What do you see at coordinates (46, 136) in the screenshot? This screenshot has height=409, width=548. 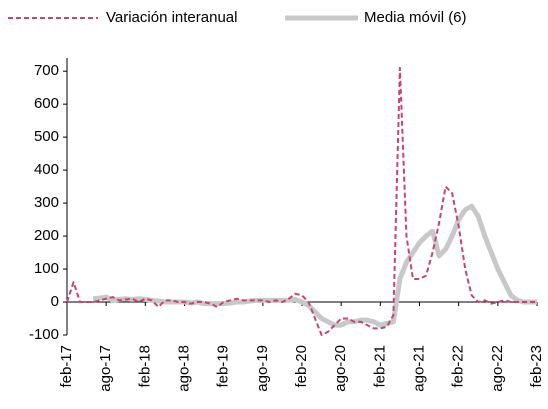 I see `y-tick-label: 500` at bounding box center [46, 136].